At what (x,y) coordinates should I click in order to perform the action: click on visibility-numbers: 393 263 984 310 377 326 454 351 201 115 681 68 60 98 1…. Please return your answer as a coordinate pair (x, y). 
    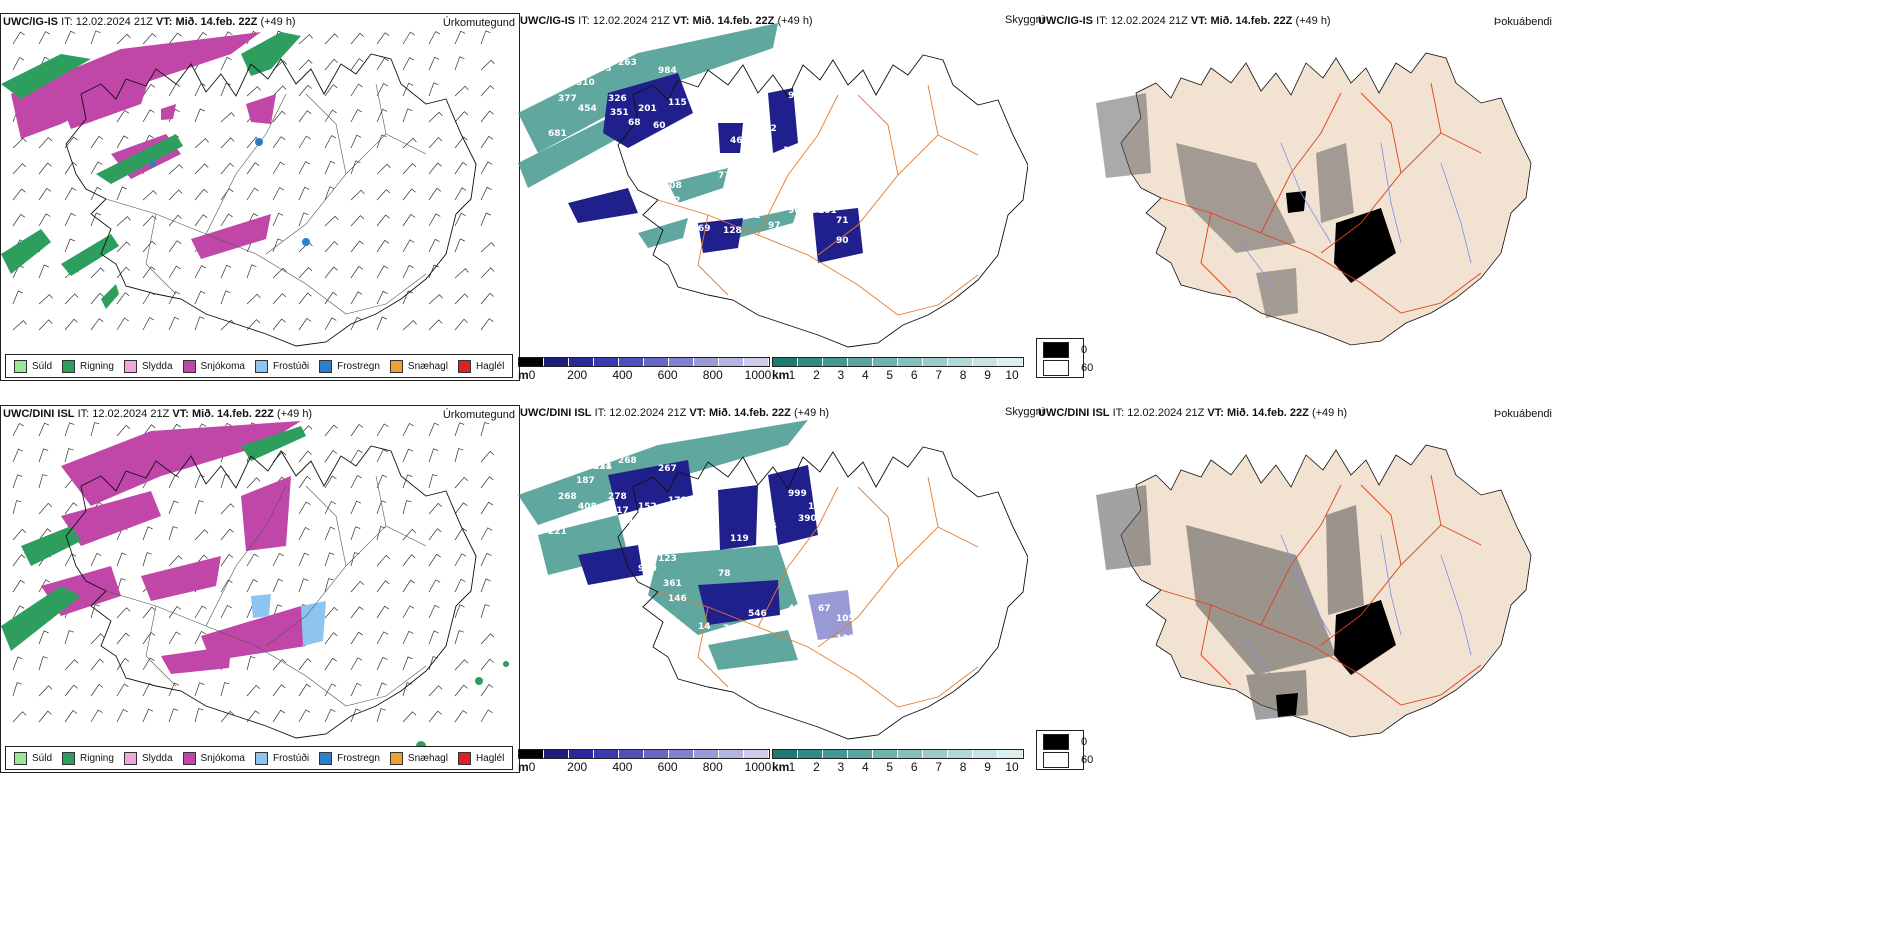
    Looking at the image, I should click on (698, 152).